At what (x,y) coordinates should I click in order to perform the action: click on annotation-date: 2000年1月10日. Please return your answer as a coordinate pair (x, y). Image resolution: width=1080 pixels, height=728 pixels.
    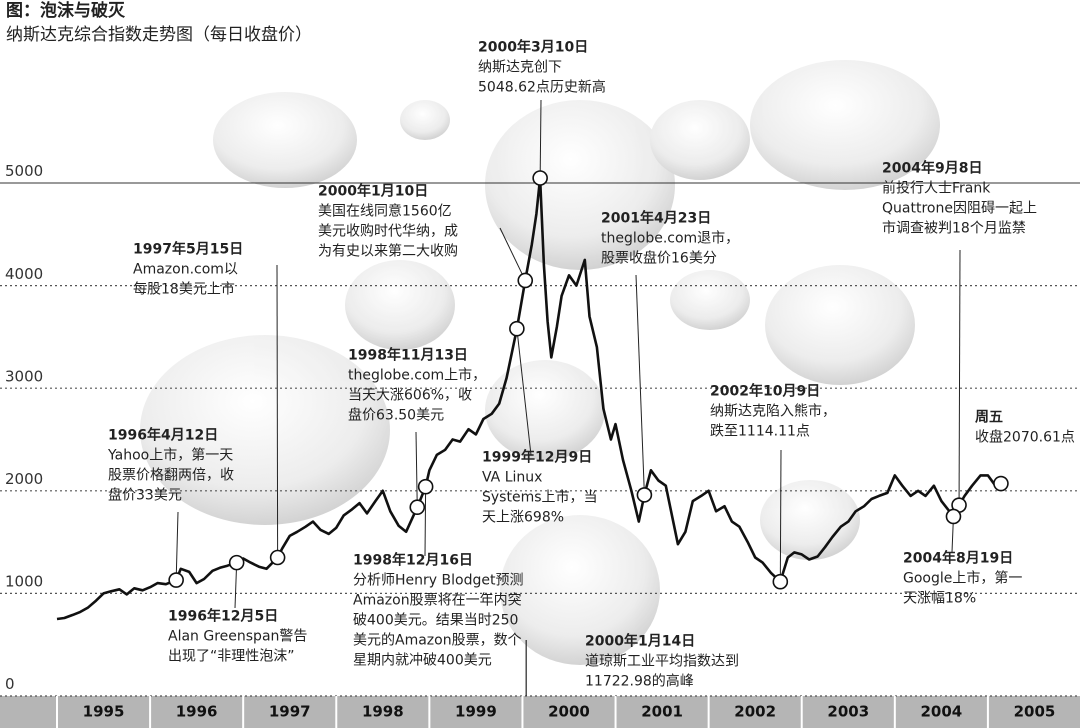
    Looking at the image, I should click on (373, 191).